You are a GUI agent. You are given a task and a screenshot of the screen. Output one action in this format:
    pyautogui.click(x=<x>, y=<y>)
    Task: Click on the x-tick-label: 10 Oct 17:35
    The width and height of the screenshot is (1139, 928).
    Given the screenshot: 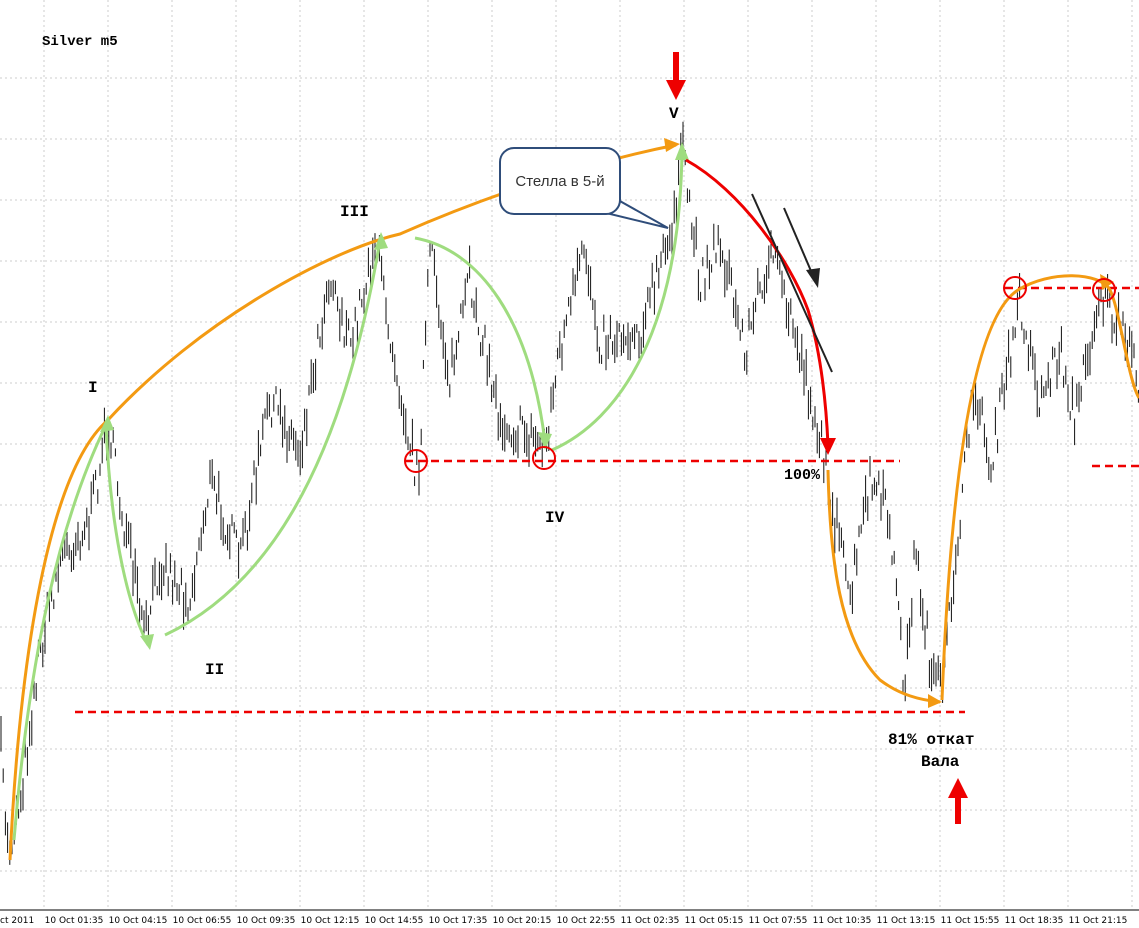 What is the action you would take?
    pyautogui.click(x=458, y=921)
    